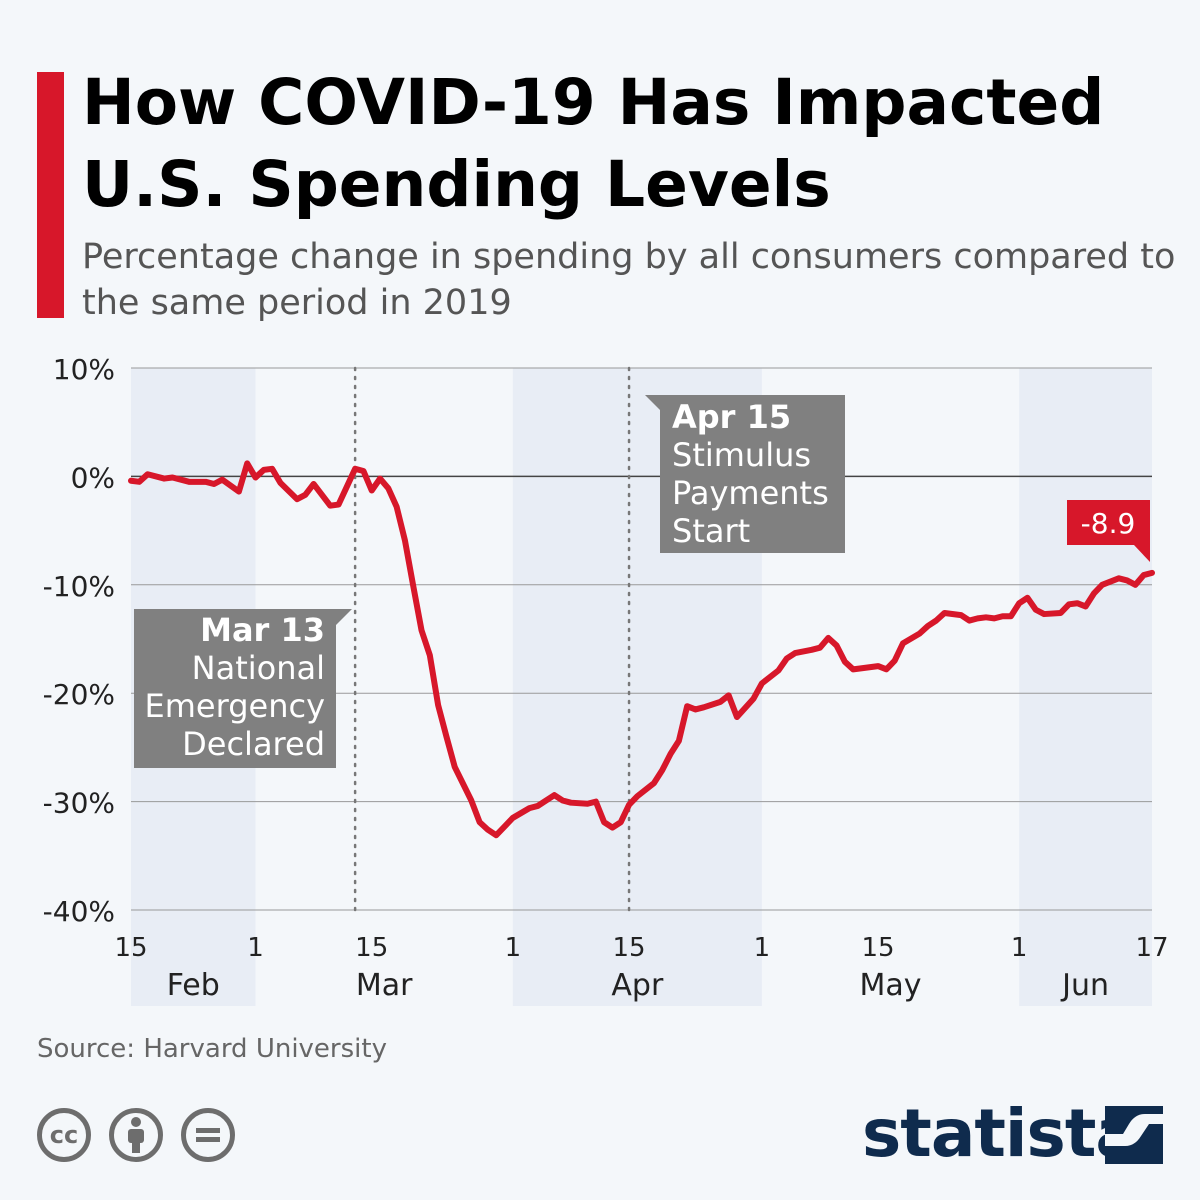  Describe the element at coordinates (212, 1049) in the screenshot. I see `source-note: Source: Harvard University` at that location.